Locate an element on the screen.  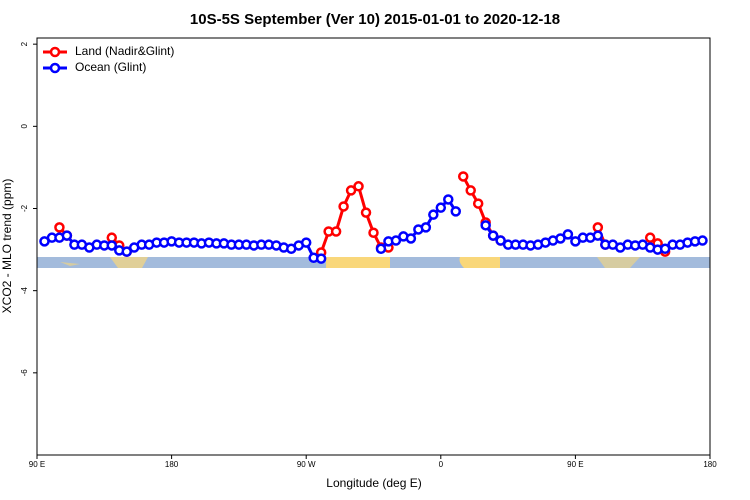
x-tick-label: 0 is located at coordinates (441, 464).